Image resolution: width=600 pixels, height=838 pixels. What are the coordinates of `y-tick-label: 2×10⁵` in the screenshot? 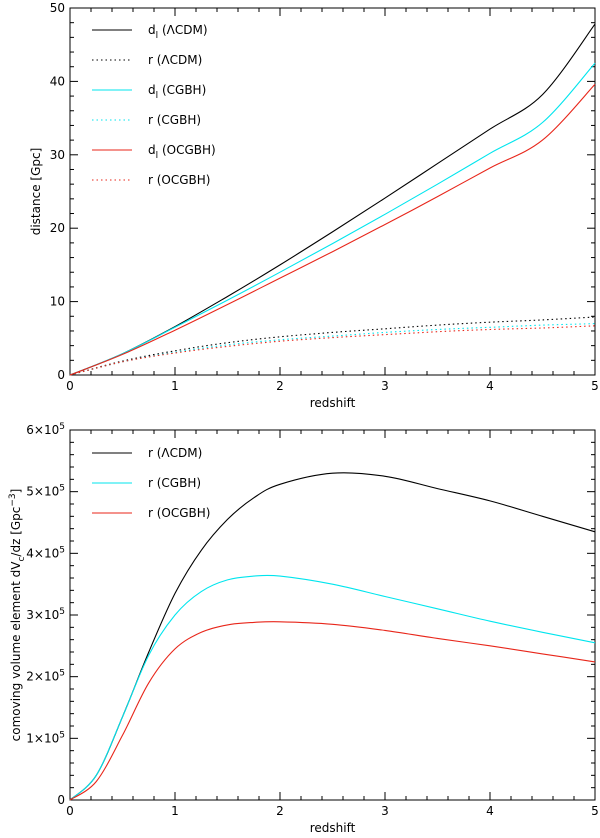 It's located at (45, 676).